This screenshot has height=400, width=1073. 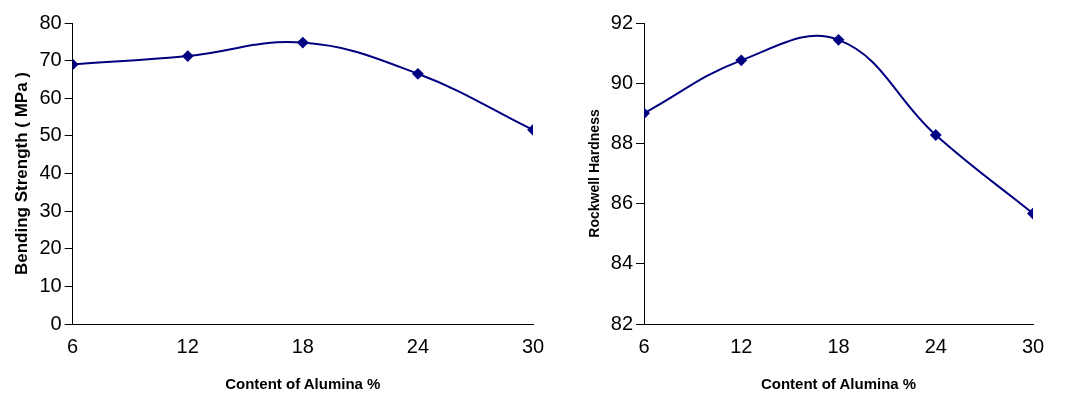 I want to click on y-axis-title: Rockwell Hardness, so click(x=594, y=173).